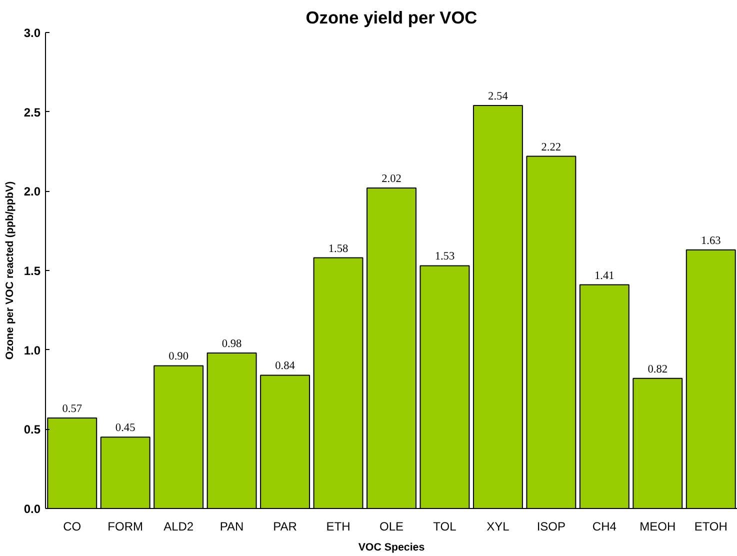  What do you see at coordinates (126, 527) in the screenshot?
I see `x-tick-label: FORM` at bounding box center [126, 527].